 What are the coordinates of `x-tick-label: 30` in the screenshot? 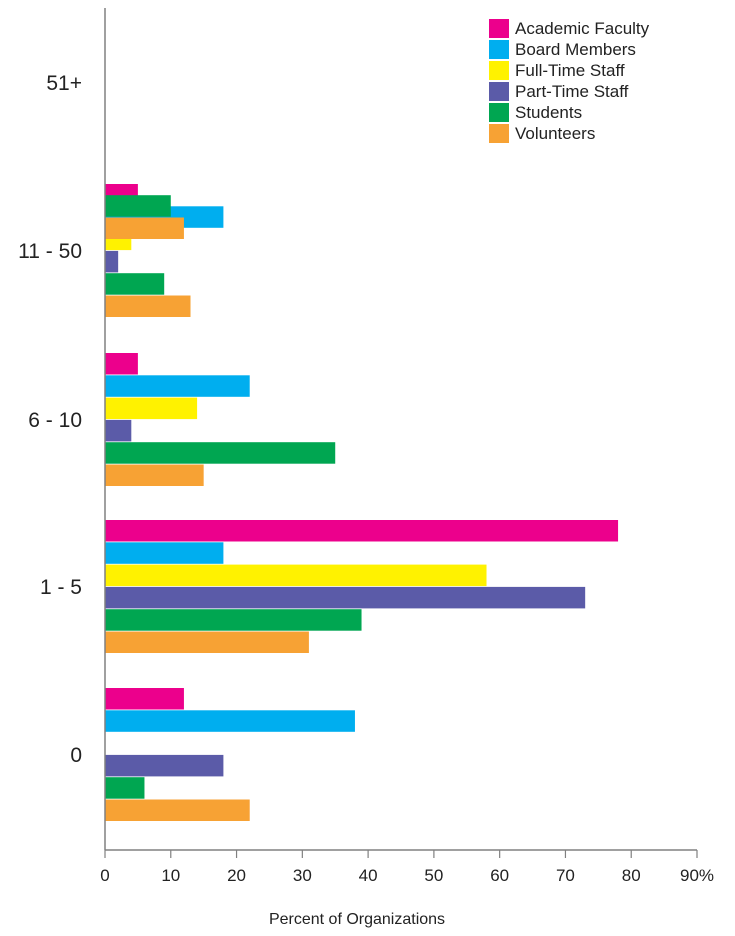 It's located at (302, 875).